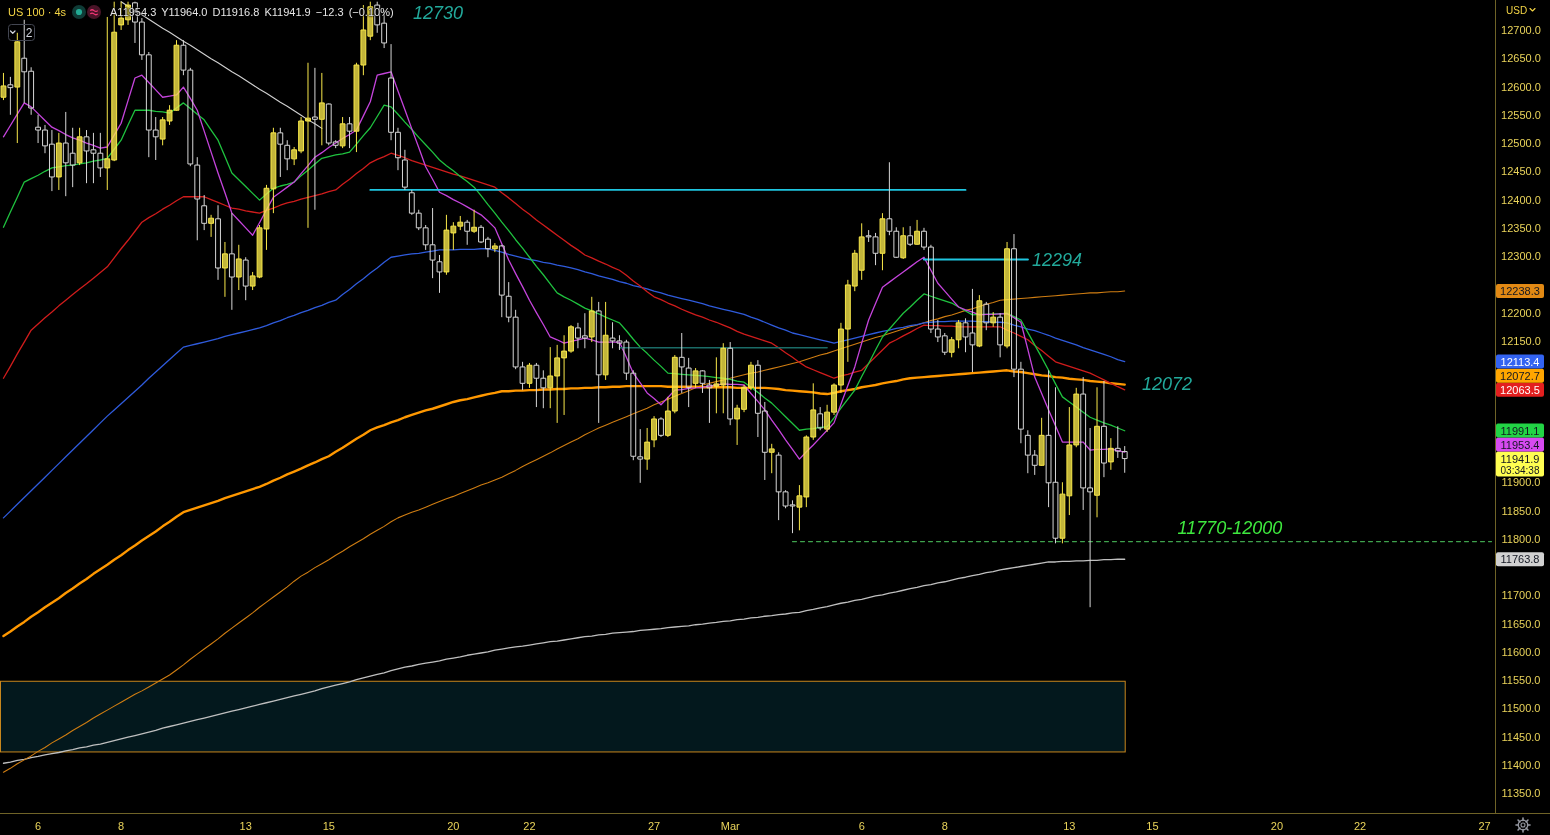 The image size is (1550, 835). I want to click on y-tick-label: 12650.0, so click(1521, 58).